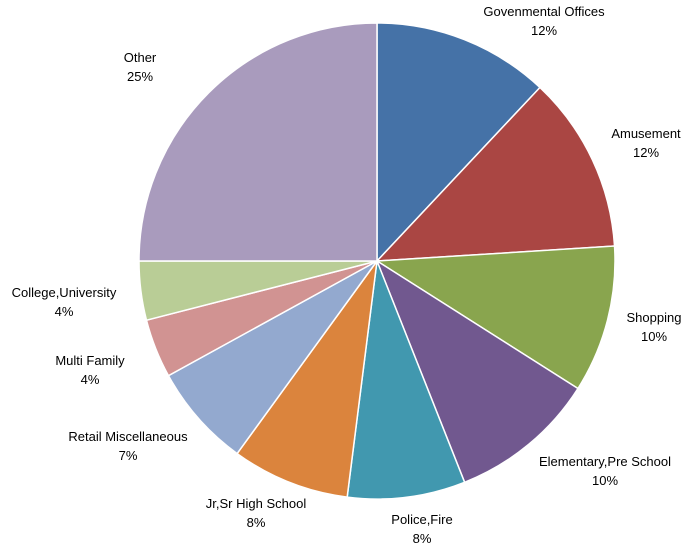  Describe the element at coordinates (421, 529) in the screenshot. I see `slice-label-police-fire: Police,Fire 8%` at that location.